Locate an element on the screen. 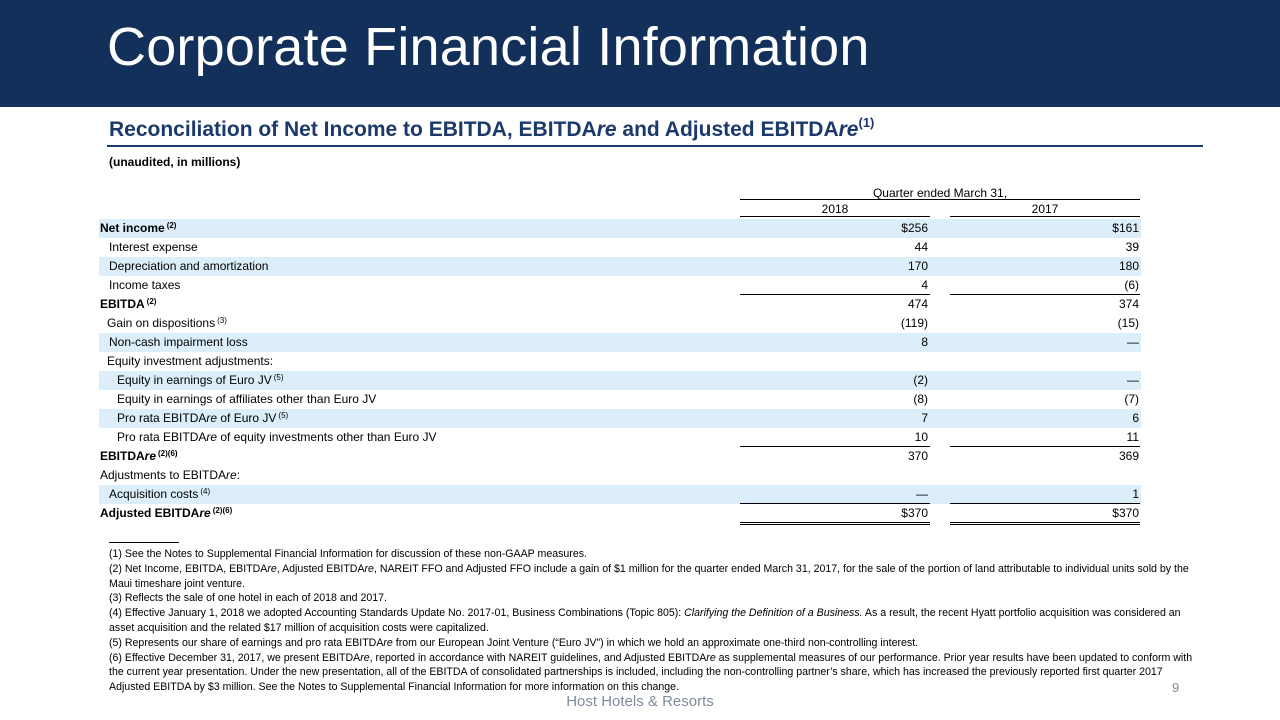 The image size is (1280, 720). row-label: Income taxes is located at coordinates (144, 285).